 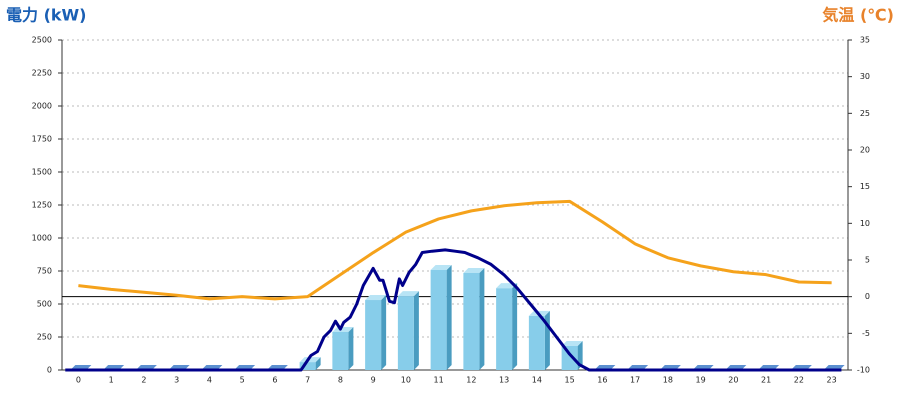 I want to click on y-tick-label: 2500, so click(x=42, y=40).